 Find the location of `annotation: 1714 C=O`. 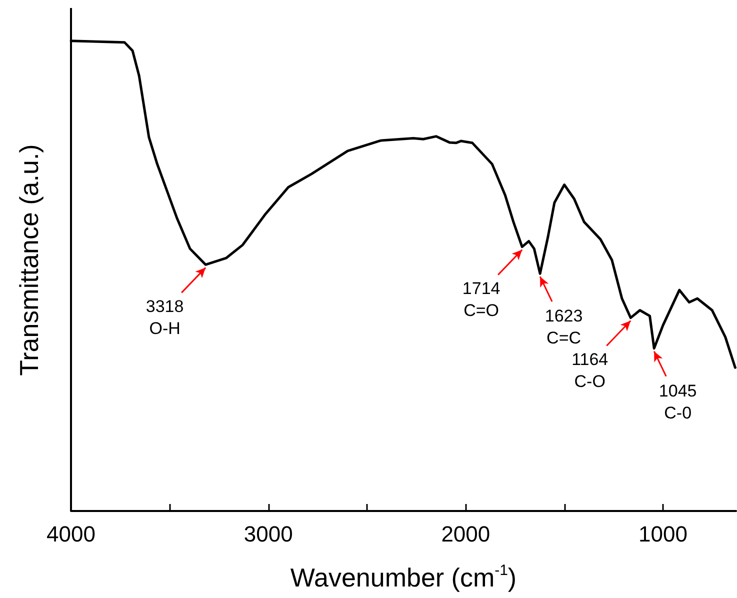

annotation: 1714 C=O is located at coordinates (481, 299).